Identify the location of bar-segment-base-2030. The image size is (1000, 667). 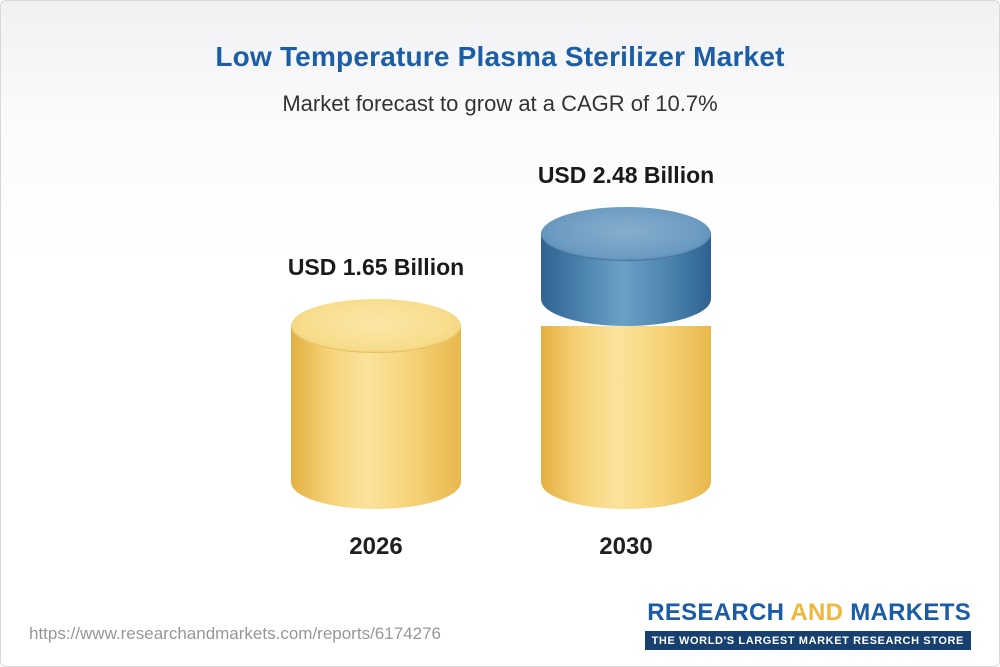
(626, 417).